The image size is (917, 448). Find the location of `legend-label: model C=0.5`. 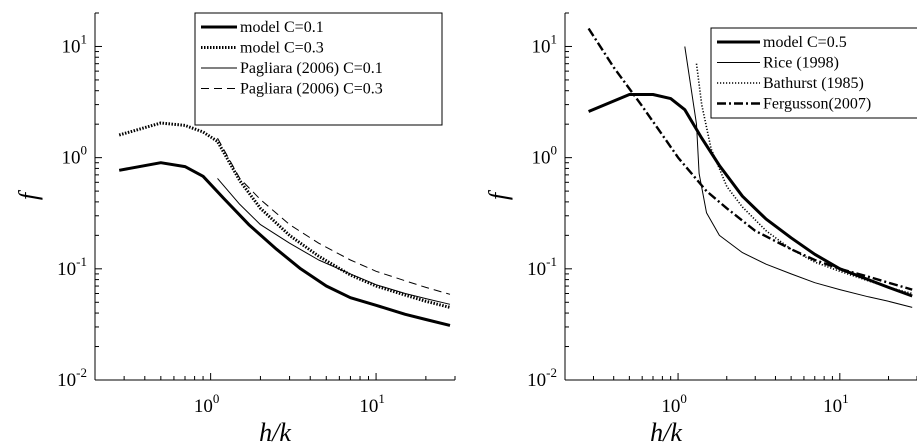

legend-label: model C=0.5 is located at coordinates (805, 42).